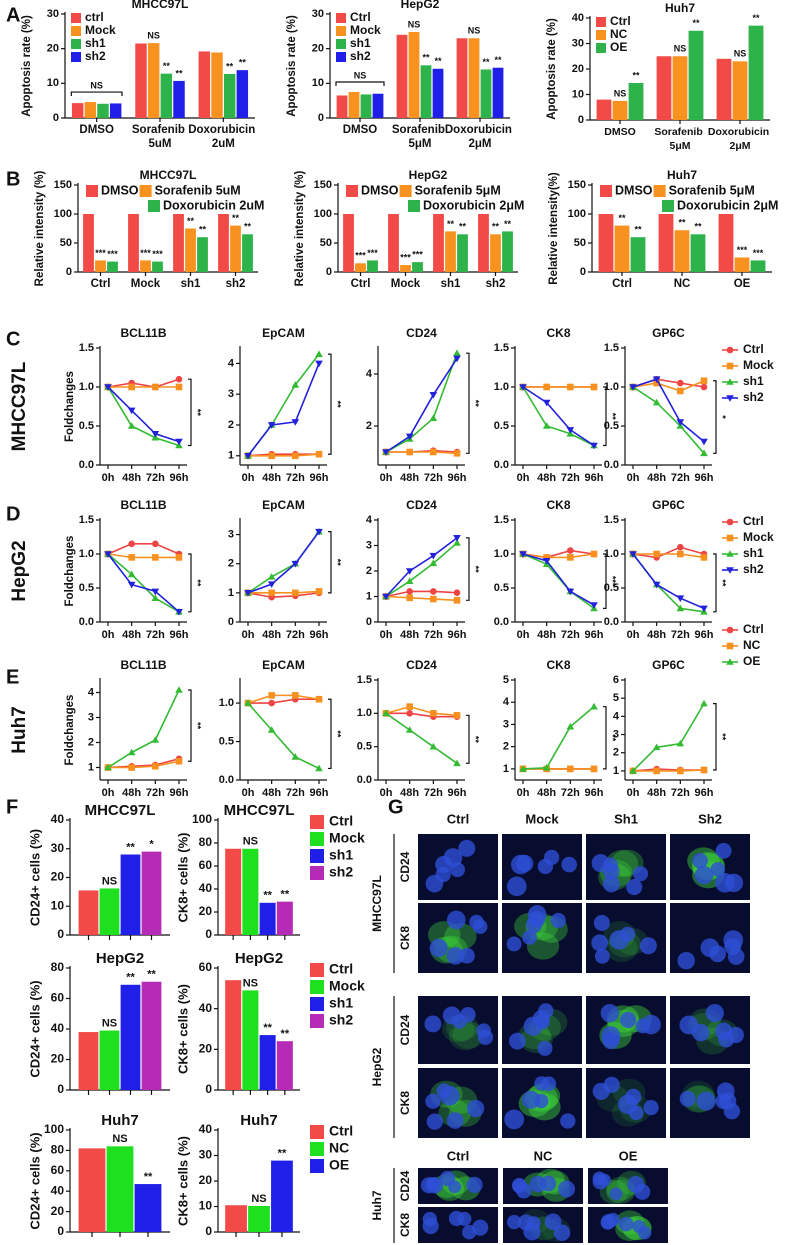 The image size is (785, 1245). What do you see at coordinates (70, 406) in the screenshot?
I see `y-axis-label: Foldchanges` at bounding box center [70, 406].